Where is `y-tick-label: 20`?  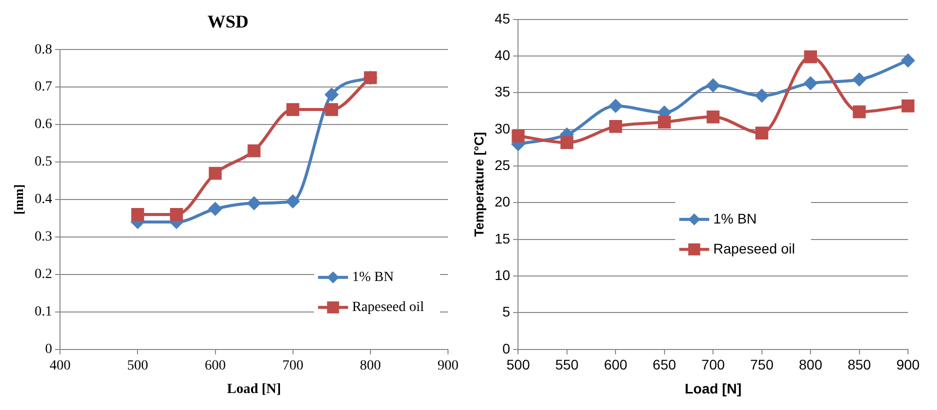
y-tick-label: 20 is located at coordinates (502, 202).